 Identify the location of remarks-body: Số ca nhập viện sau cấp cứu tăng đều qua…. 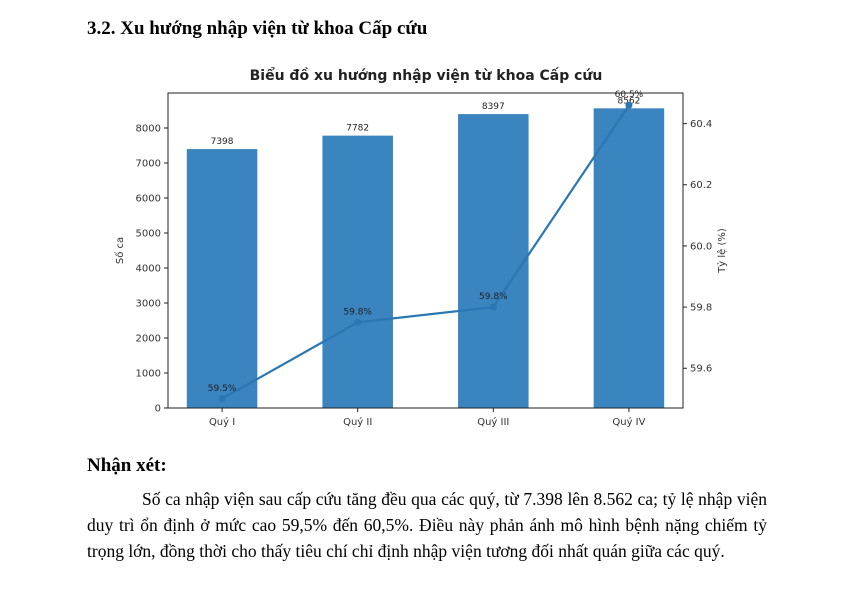
(427, 525).